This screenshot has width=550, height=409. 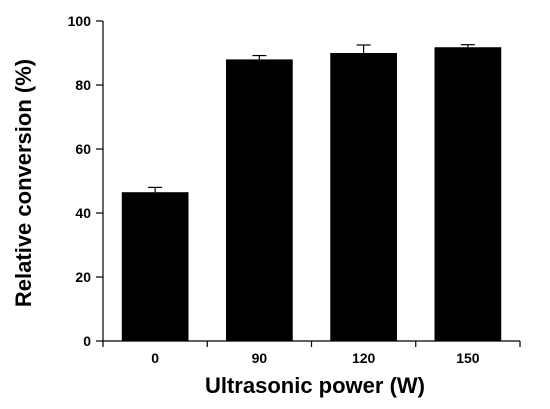 What do you see at coordinates (83, 85) in the screenshot?
I see `y-tick-label: 80` at bounding box center [83, 85].